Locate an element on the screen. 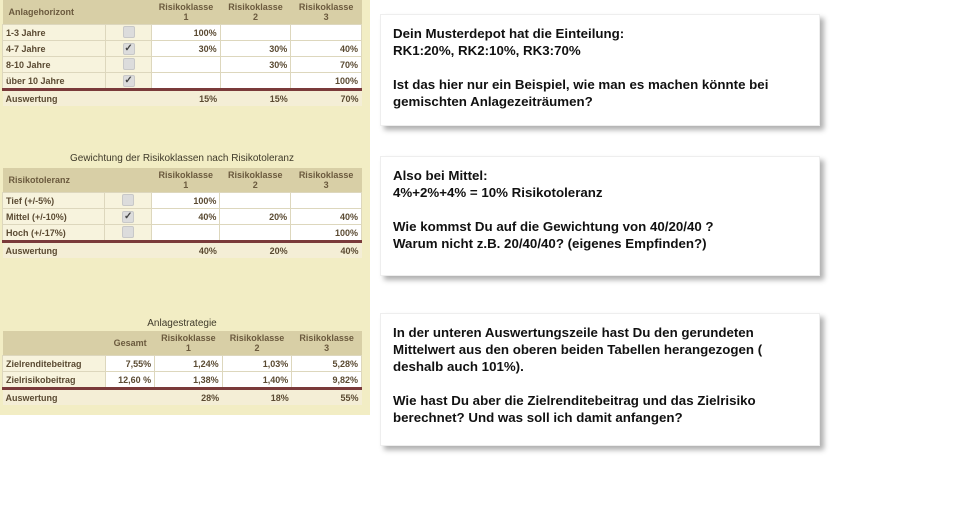  column-header: Gesamt is located at coordinates (130, 343).